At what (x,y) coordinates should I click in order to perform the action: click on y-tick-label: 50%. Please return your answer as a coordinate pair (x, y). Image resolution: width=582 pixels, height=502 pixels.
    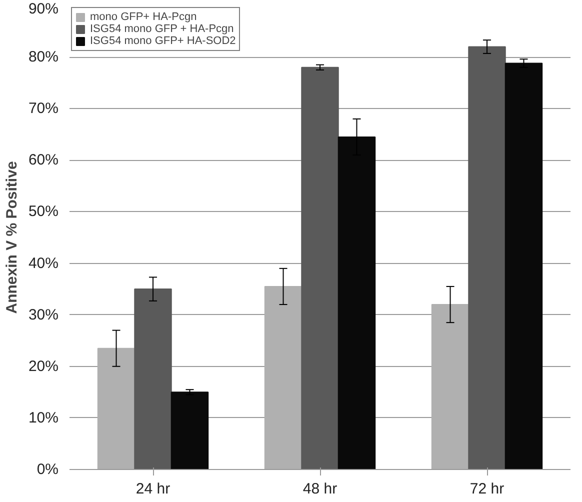
    Looking at the image, I should click on (43, 211).